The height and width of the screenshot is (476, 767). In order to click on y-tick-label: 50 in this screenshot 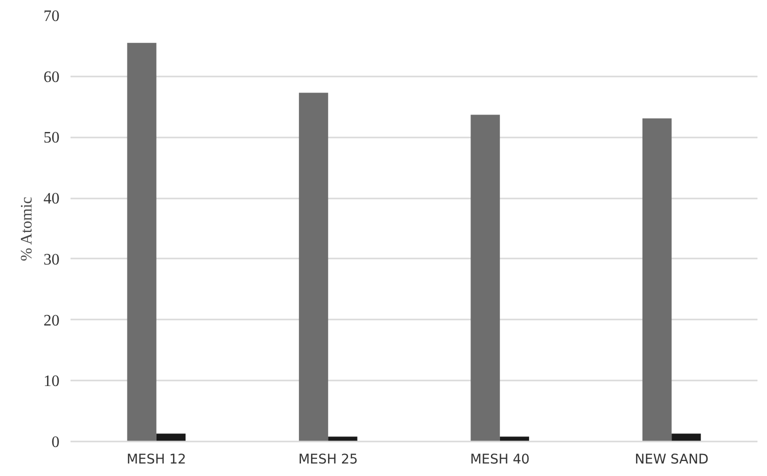, I will do `click(52, 138)`.